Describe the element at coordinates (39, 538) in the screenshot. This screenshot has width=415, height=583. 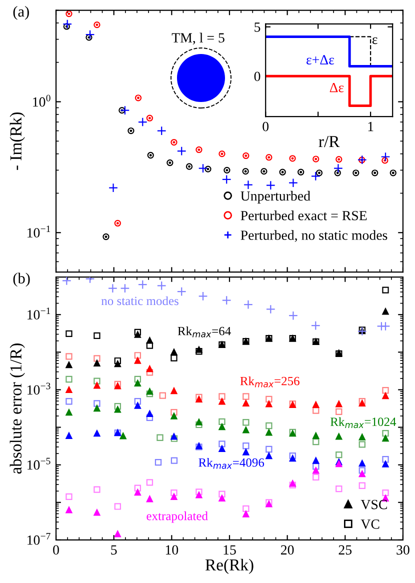
I see `y-tick-label: 10$^{−7}$` at that location.